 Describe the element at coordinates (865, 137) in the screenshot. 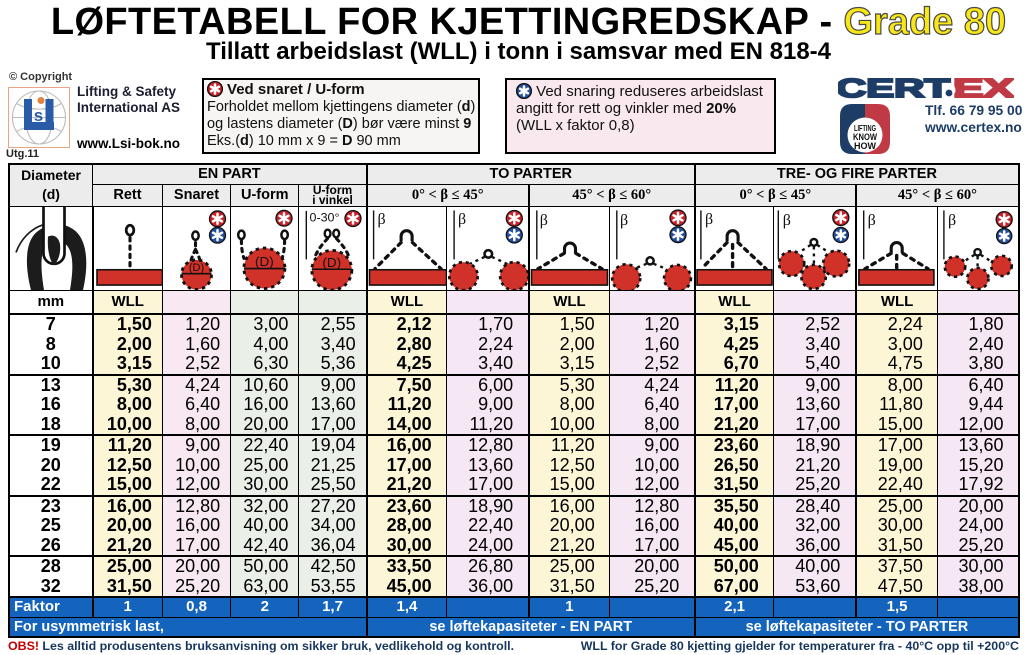

I see `svg-text: KNOW` at that location.